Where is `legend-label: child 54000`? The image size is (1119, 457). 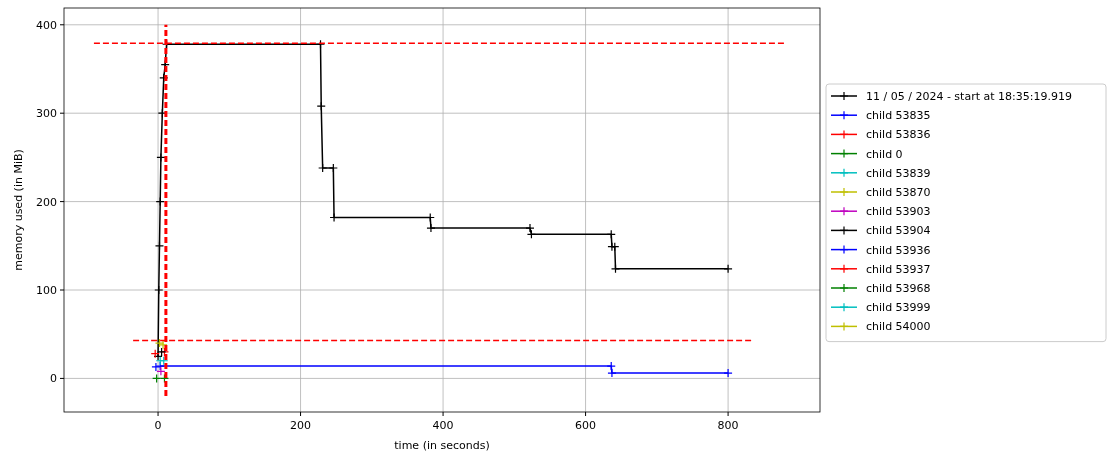
legend-label: child 54000 is located at coordinates (898, 327).